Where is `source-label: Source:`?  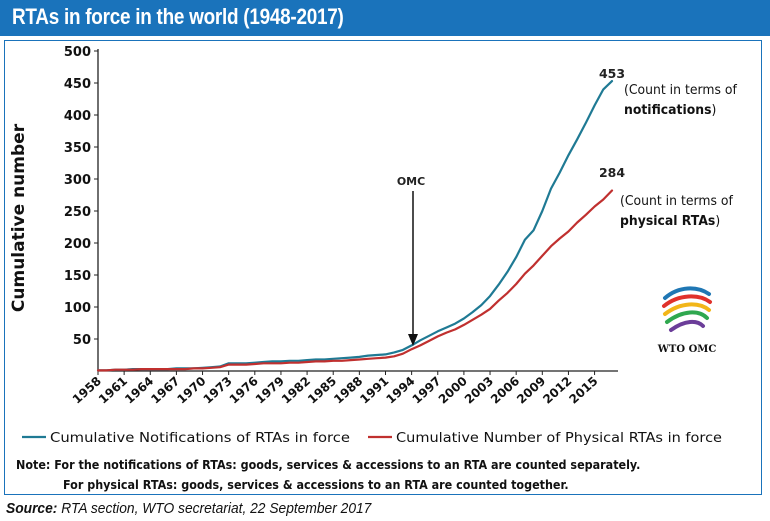 source-label: Source: is located at coordinates (32, 508).